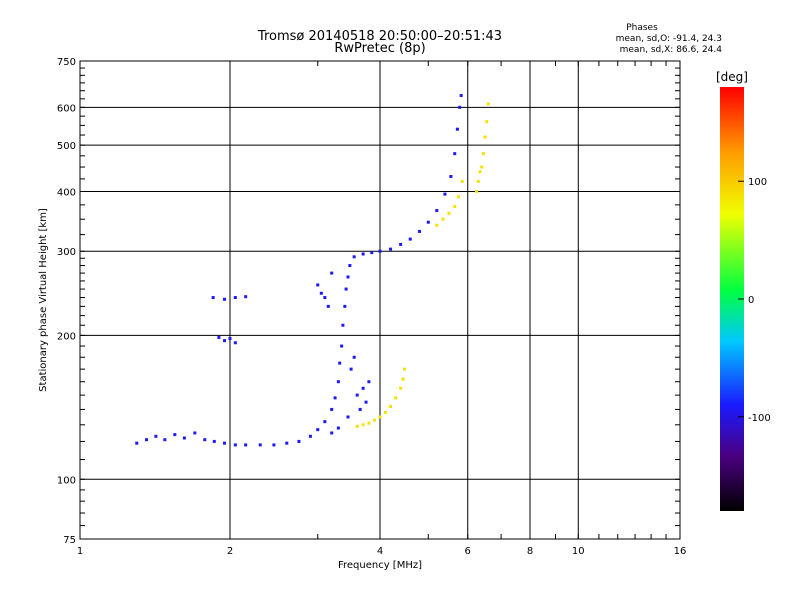  I want to click on colorbar-ticks: -100 0 100, so click(754, 300).